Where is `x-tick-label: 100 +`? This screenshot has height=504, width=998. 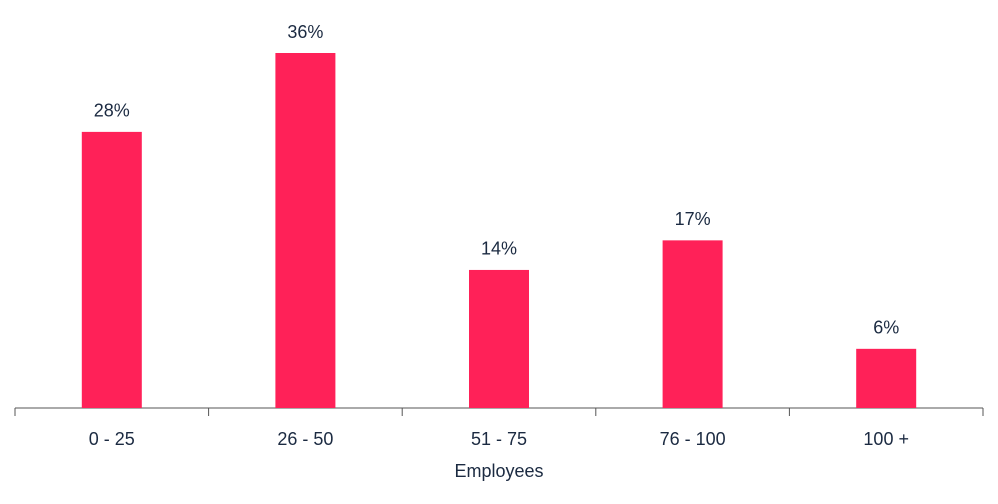
x-tick-label: 100 + is located at coordinates (886, 439).